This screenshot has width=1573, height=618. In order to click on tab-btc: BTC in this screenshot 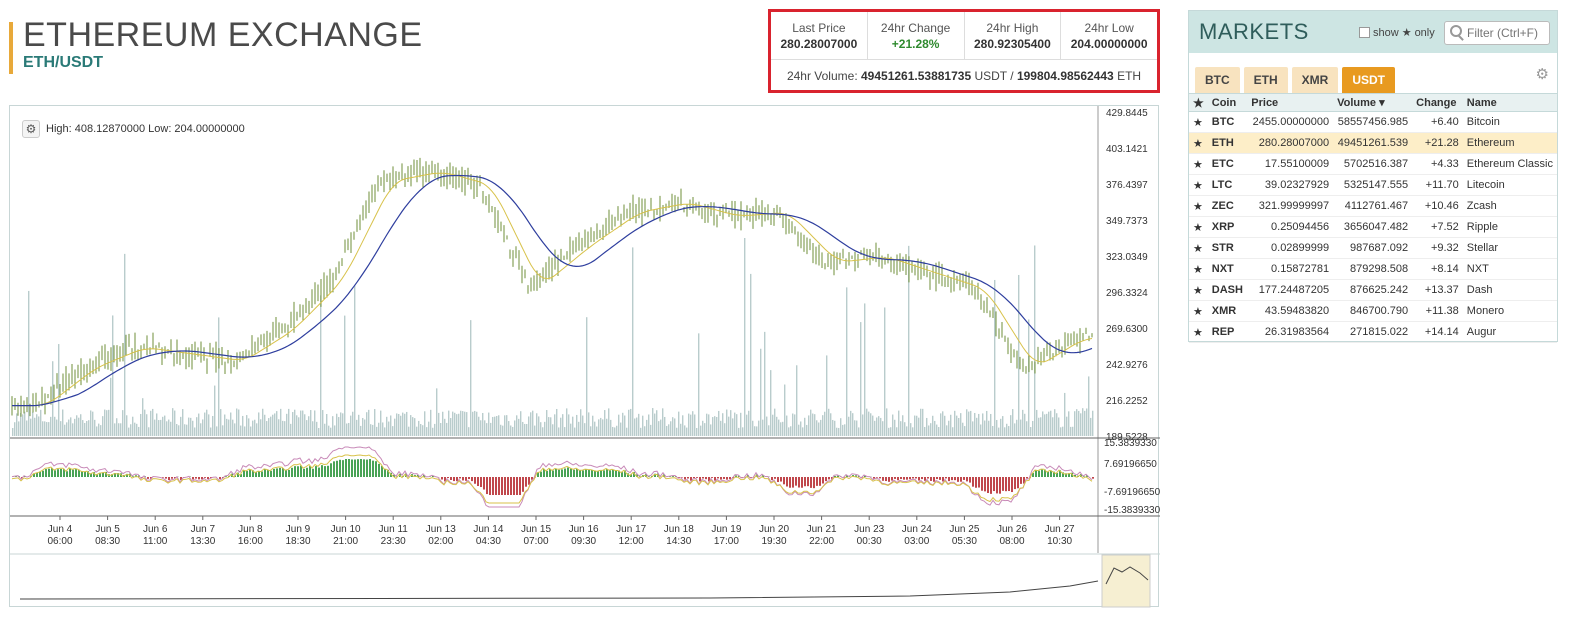, I will do `click(1217, 80)`.